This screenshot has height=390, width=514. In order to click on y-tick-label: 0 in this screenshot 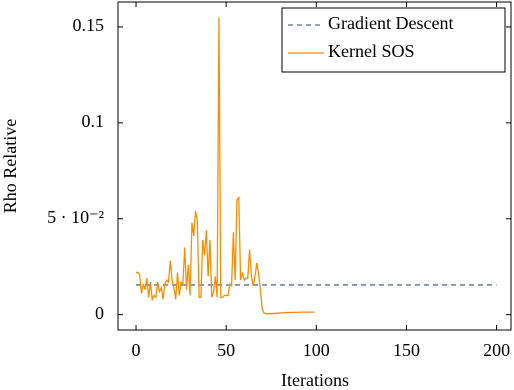, I will do `click(99, 313)`.